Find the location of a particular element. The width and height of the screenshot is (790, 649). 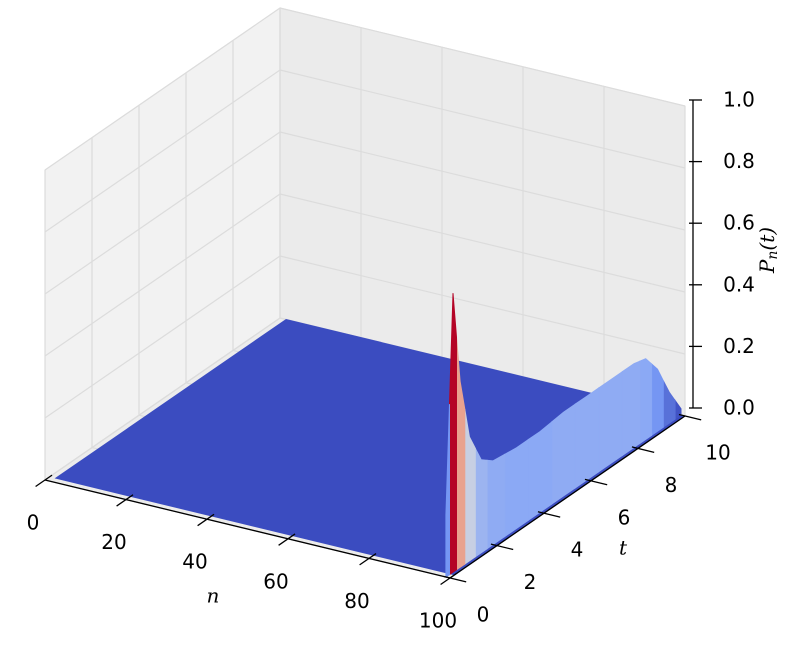

z-tick-label: 1.0 is located at coordinates (739, 100).